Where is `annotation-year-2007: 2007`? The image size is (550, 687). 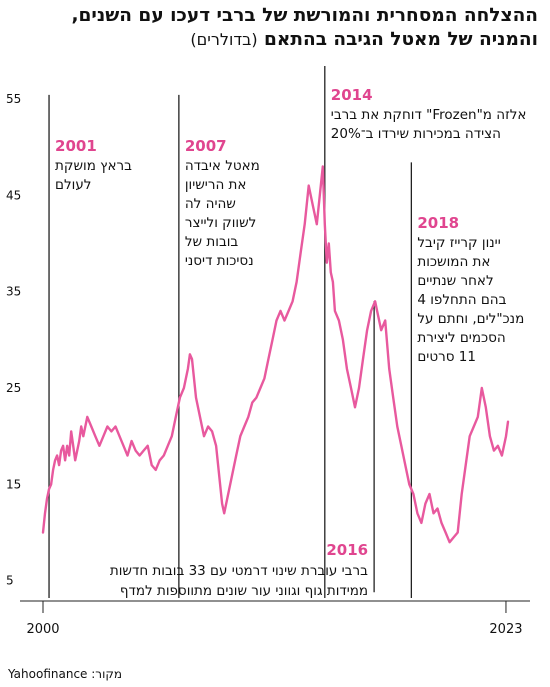 annotation-year-2007: 2007 is located at coordinates (206, 146).